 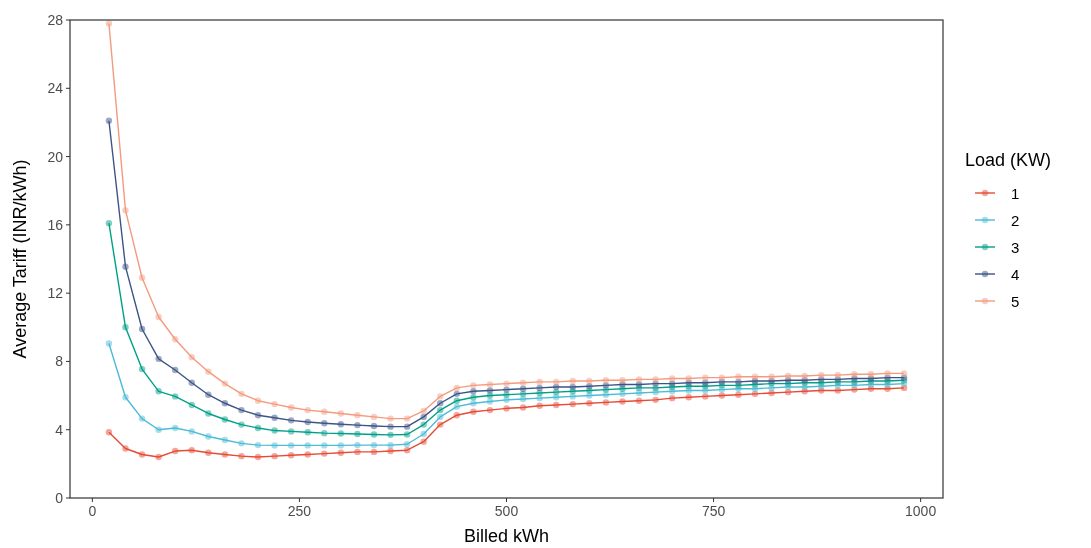 What do you see at coordinates (1015, 247) in the screenshot?
I see `legend-label: 3` at bounding box center [1015, 247].